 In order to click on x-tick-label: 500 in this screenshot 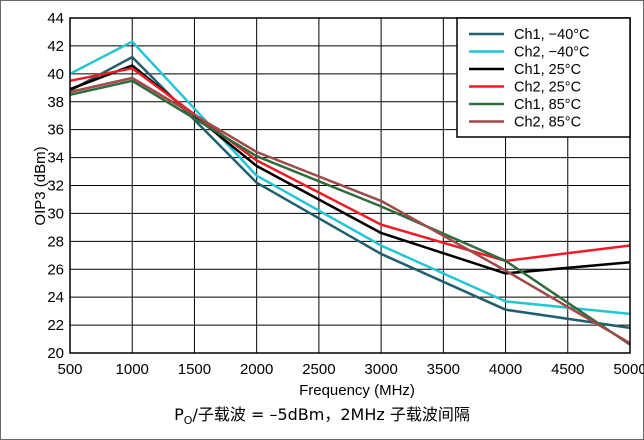, I will do `click(69, 369)`.